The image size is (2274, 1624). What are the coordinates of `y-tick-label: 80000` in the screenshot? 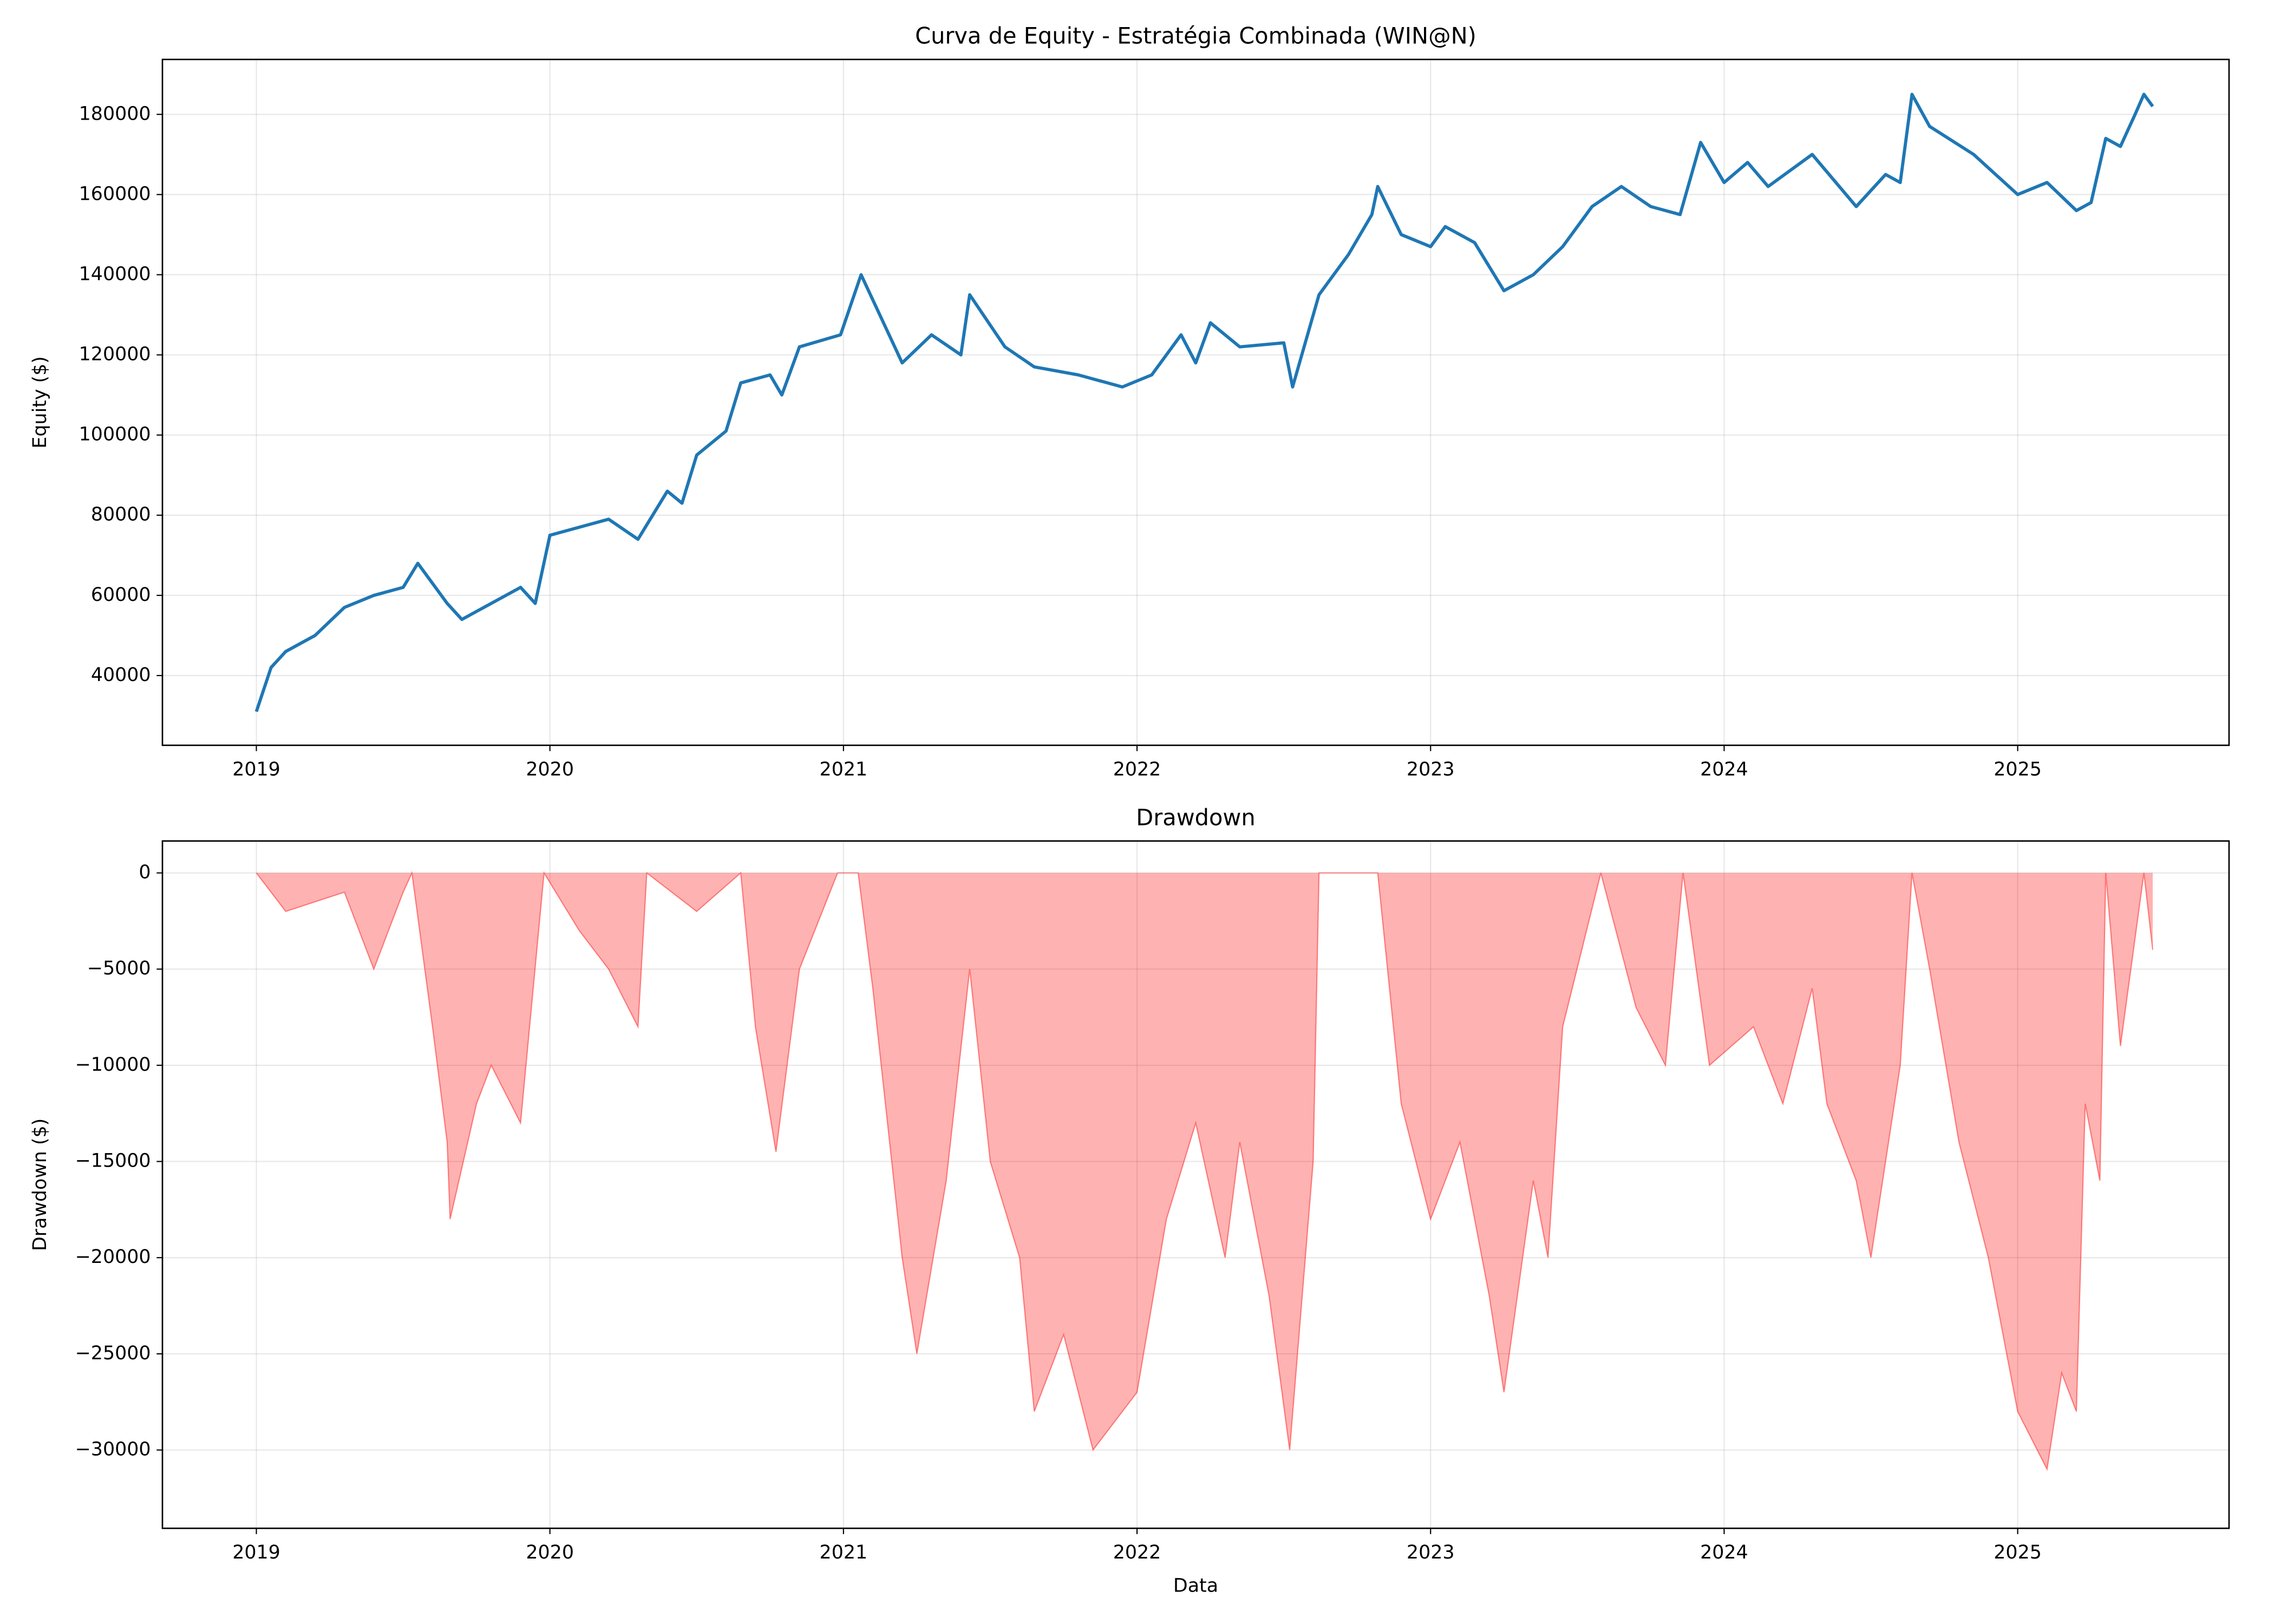 It's located at (121, 515).